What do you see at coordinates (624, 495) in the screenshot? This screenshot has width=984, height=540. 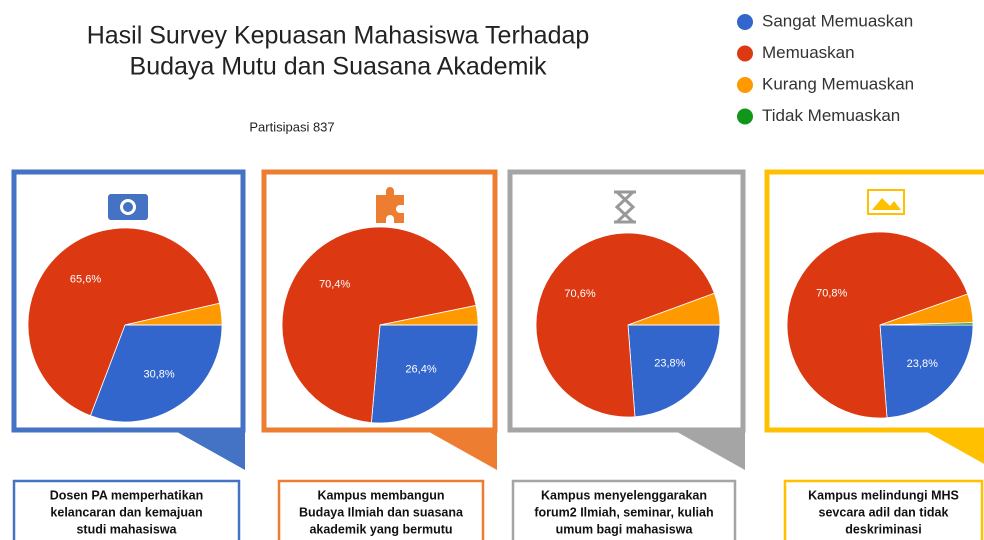 I see `caption-line: Kampus menyelenggarakan` at bounding box center [624, 495].